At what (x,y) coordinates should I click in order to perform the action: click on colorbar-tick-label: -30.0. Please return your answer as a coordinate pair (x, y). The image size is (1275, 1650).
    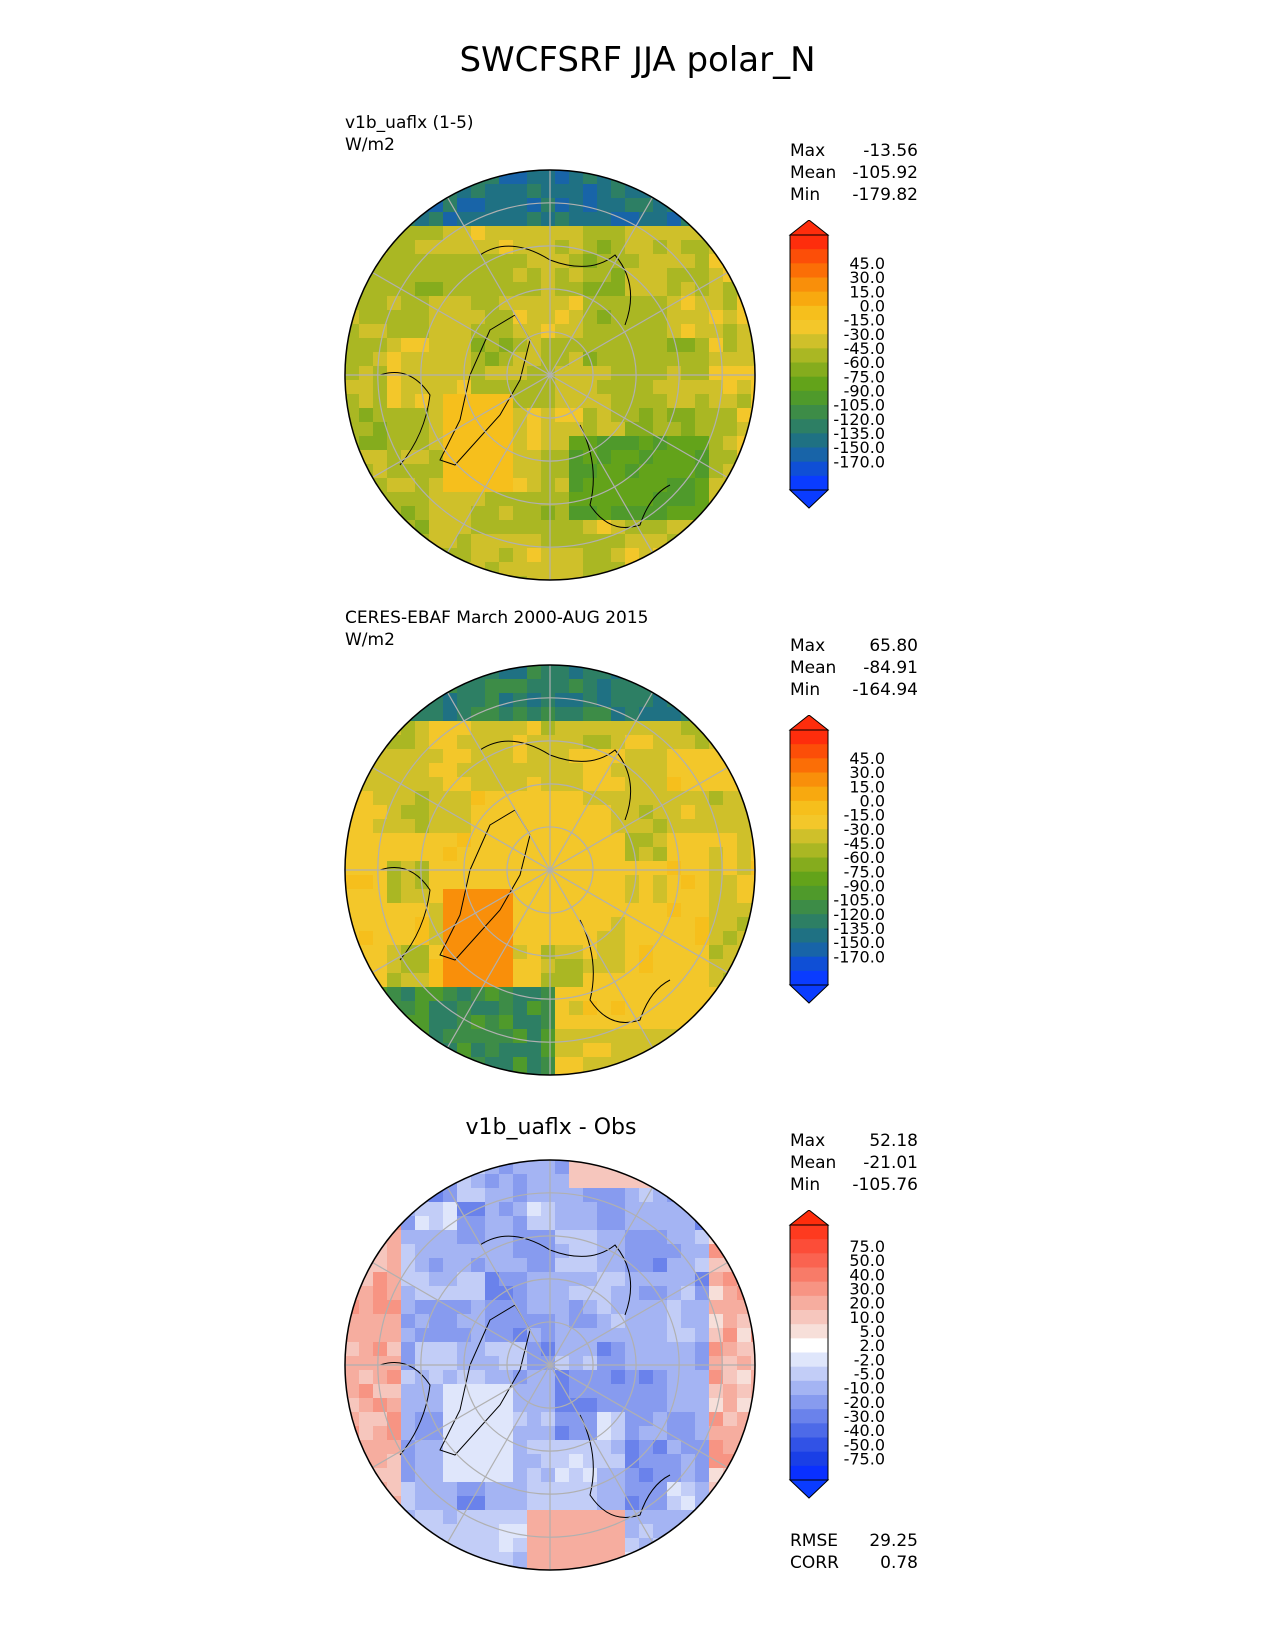
    Looking at the image, I should click on (864, 1416).